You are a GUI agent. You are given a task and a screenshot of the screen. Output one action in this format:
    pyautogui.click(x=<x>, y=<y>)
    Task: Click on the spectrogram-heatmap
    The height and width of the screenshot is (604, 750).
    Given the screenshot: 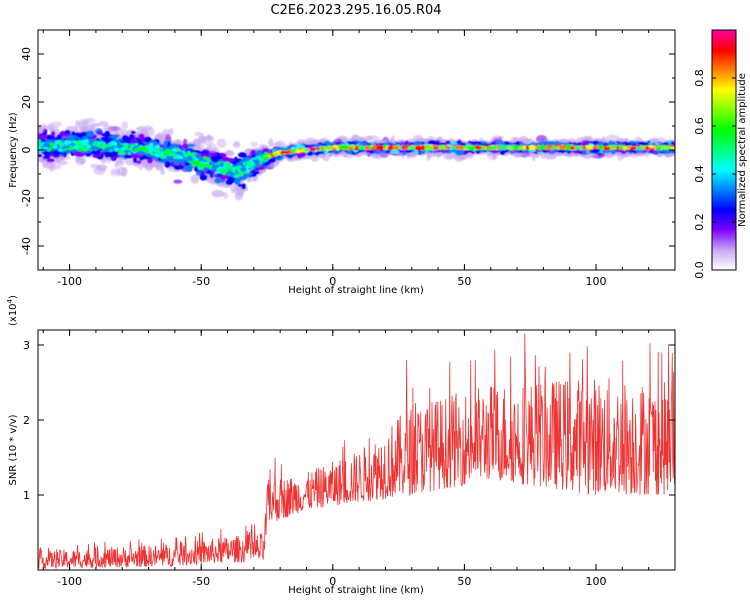 What is the action you would take?
    pyautogui.click(x=356, y=159)
    